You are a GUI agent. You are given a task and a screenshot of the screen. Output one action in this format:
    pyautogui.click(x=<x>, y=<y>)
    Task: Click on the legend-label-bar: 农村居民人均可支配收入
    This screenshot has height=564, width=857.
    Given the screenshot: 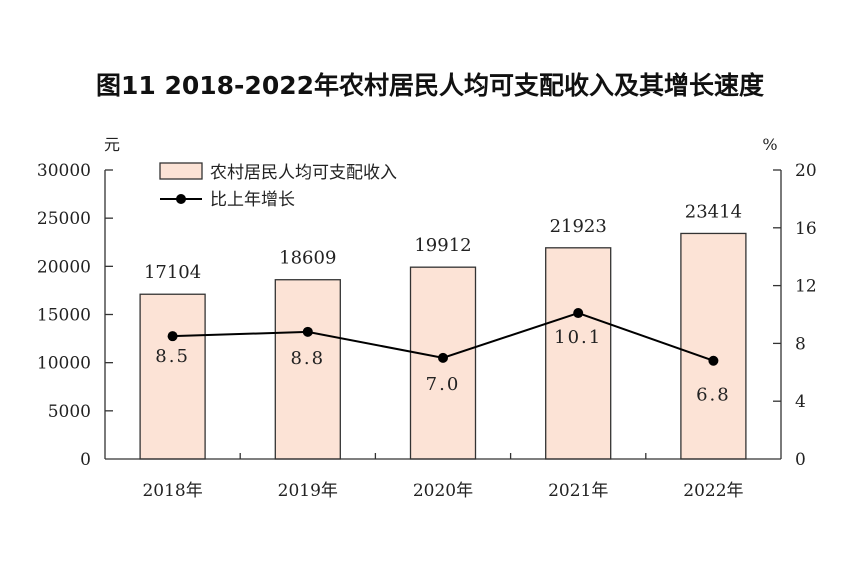 What is the action you would take?
    pyautogui.click(x=303, y=173)
    